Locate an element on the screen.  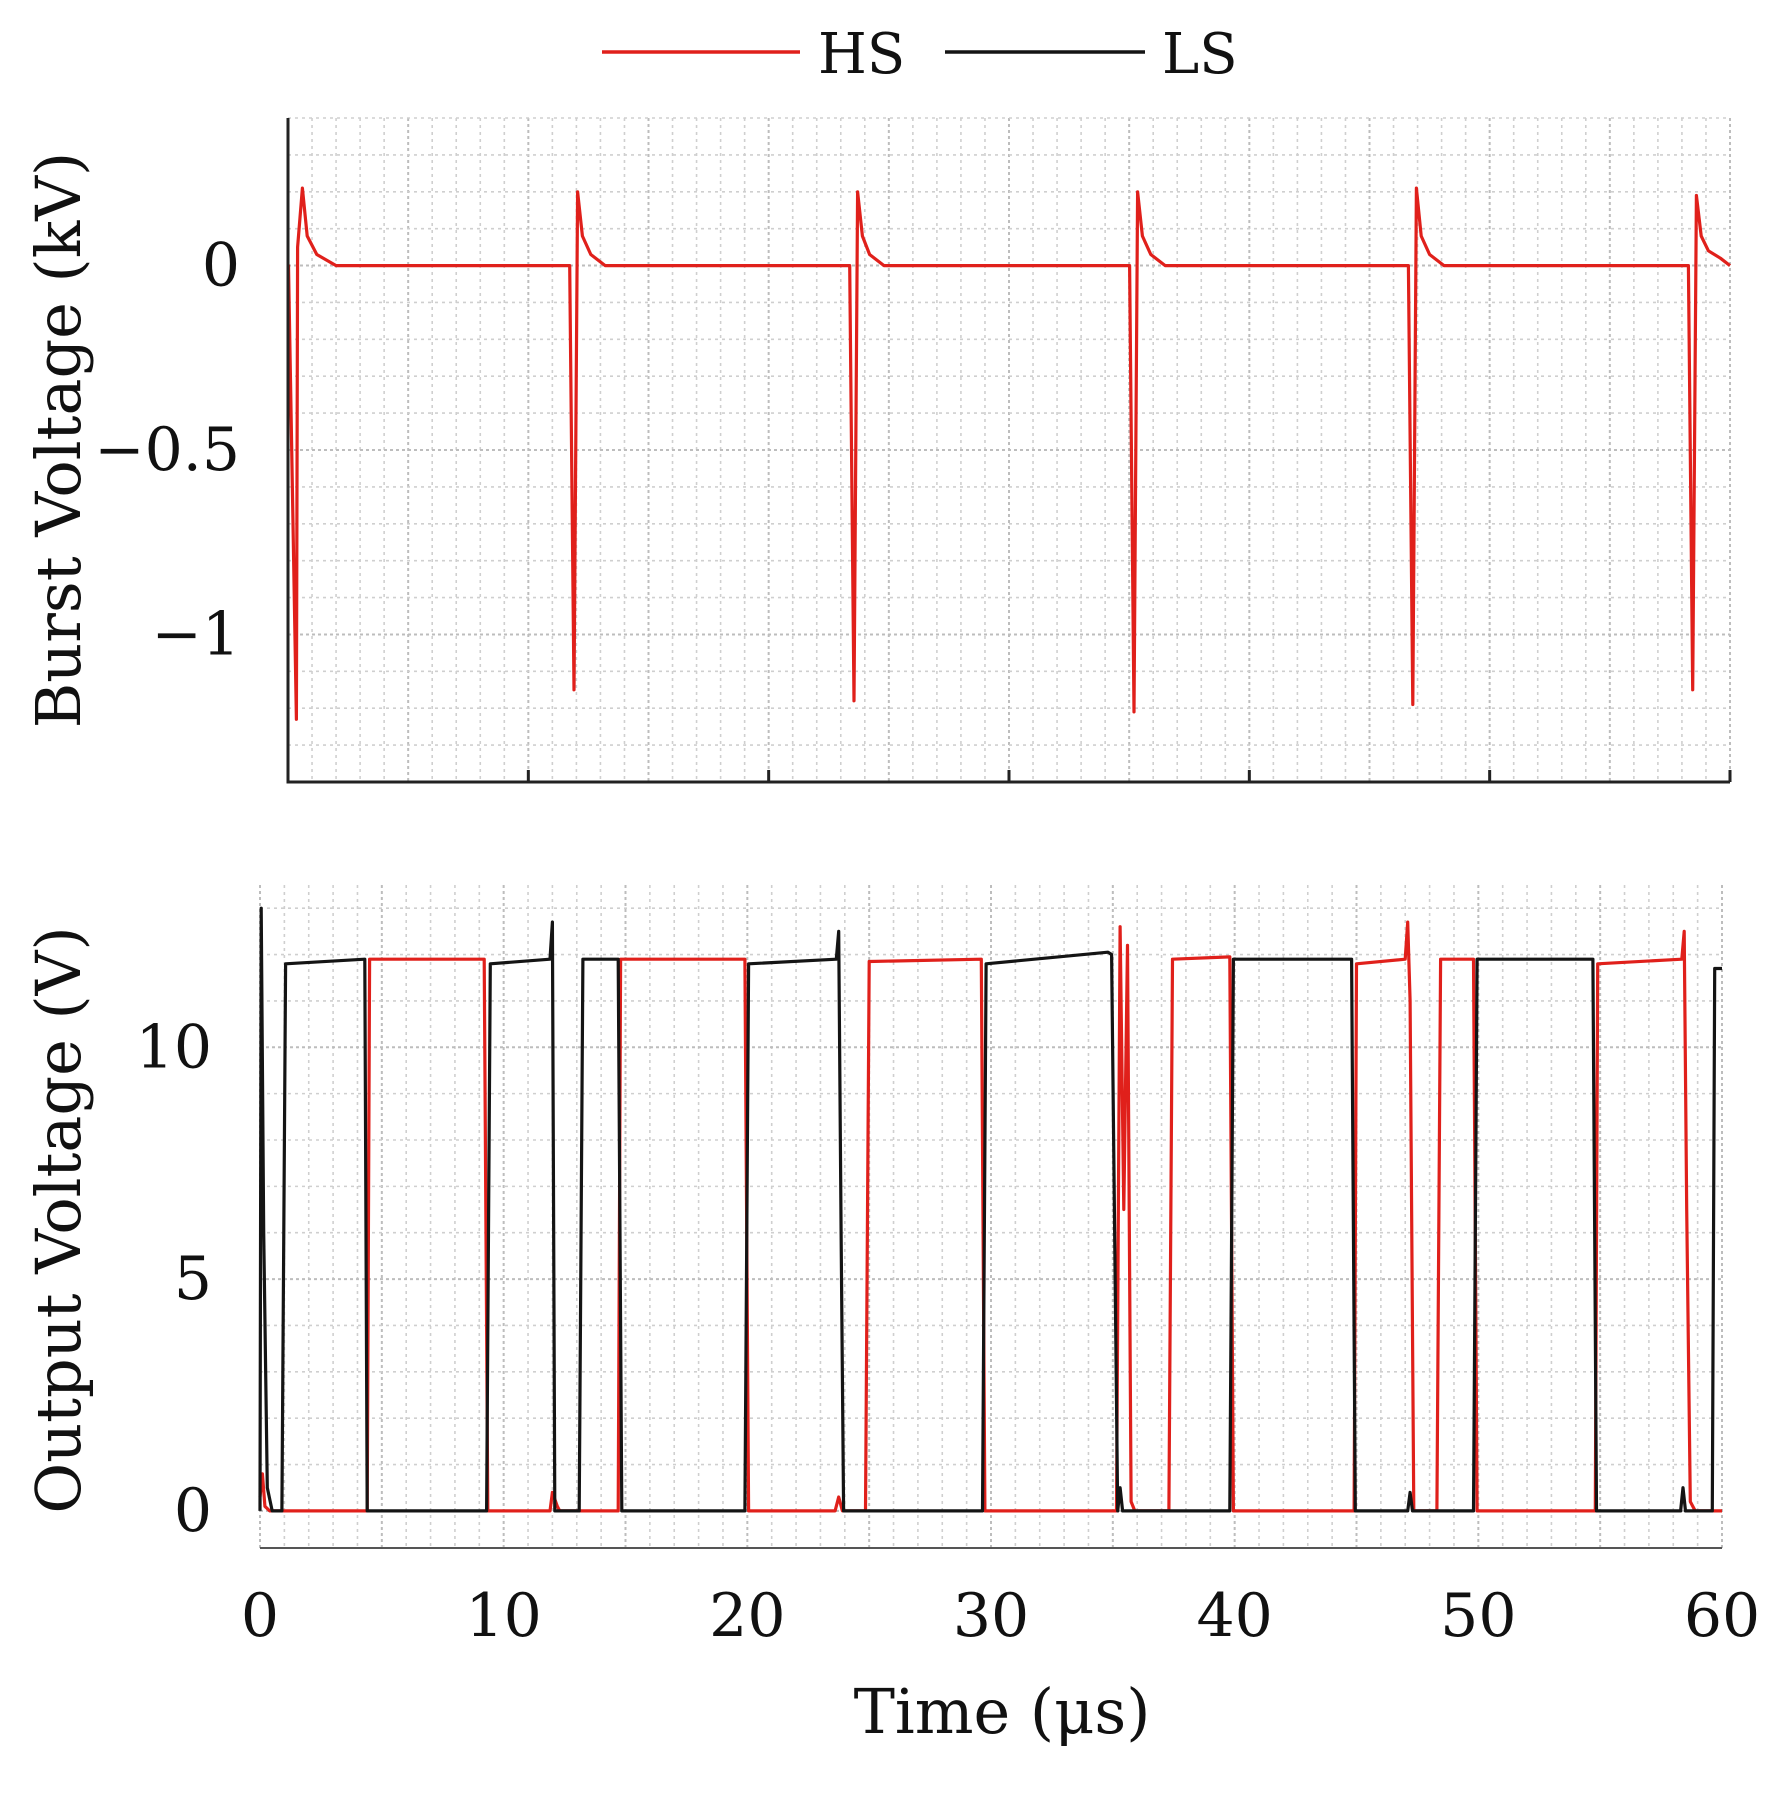
legend-ls-label: LS is located at coordinates (1200, 54).